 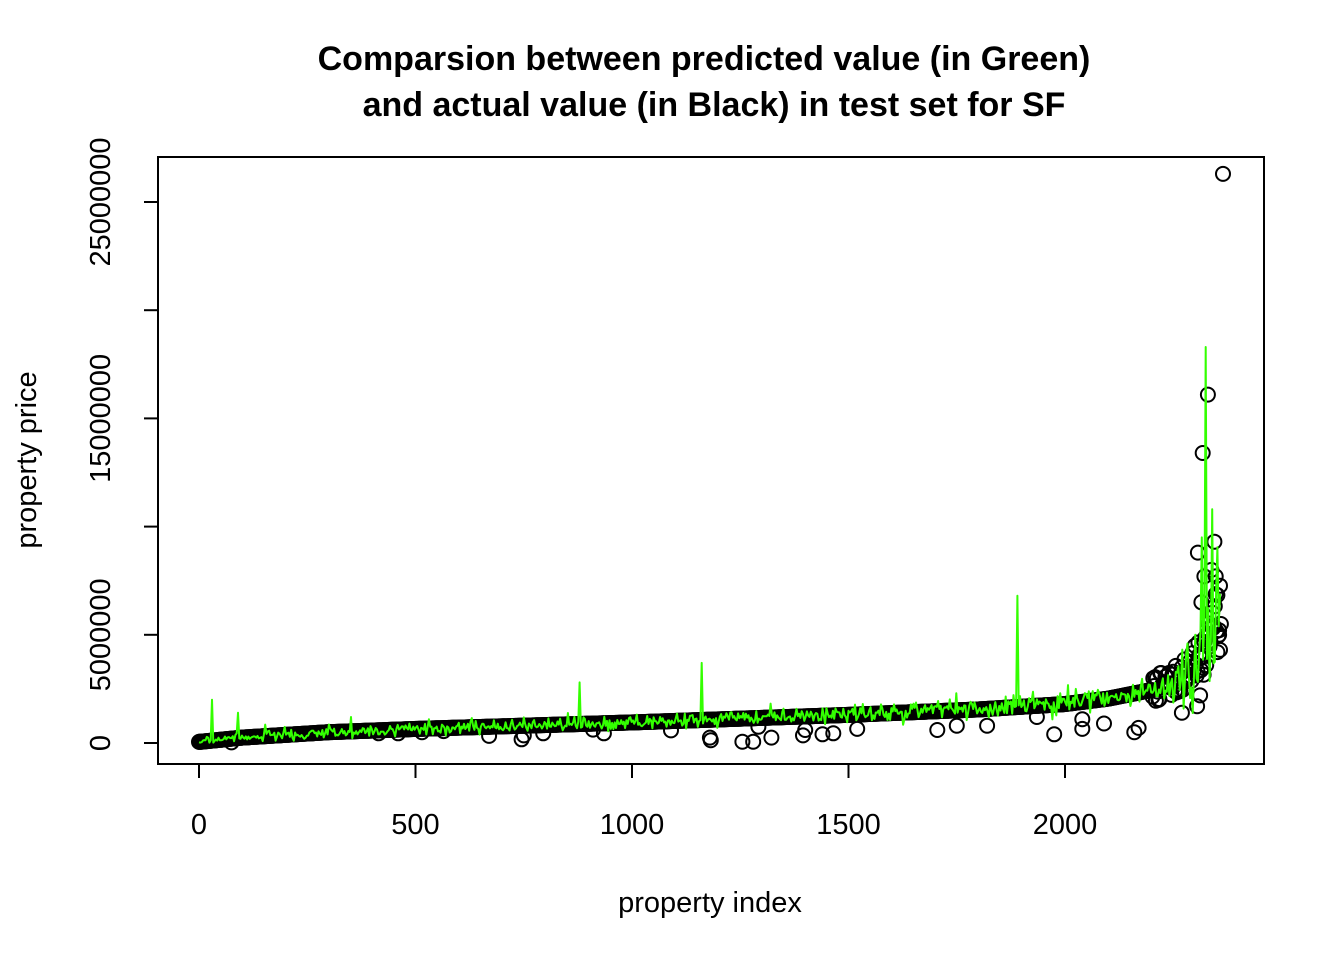 I want to click on y-axis-label: property price, so click(x=27, y=459).